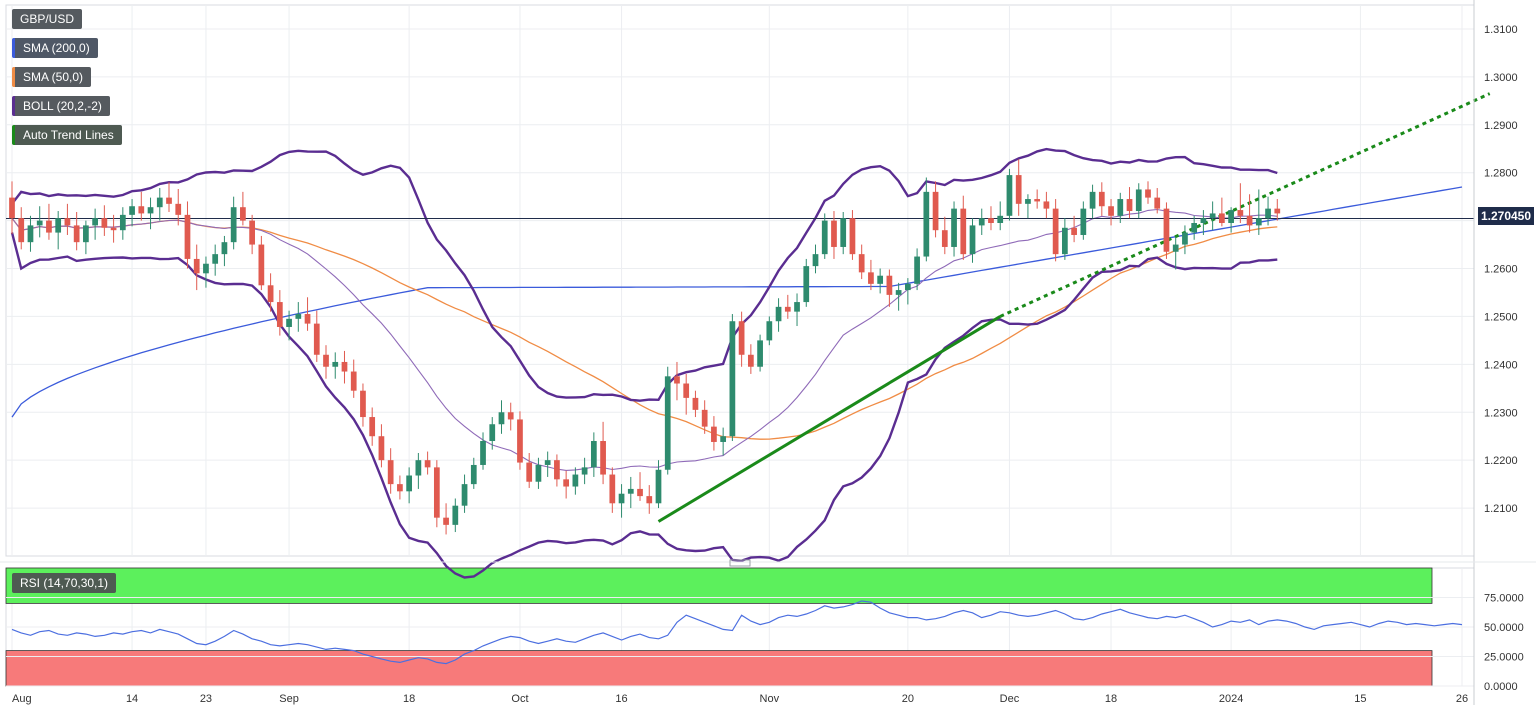 The image size is (1536, 710). I want to click on price-tick-label: 1.2600, so click(1501, 270).